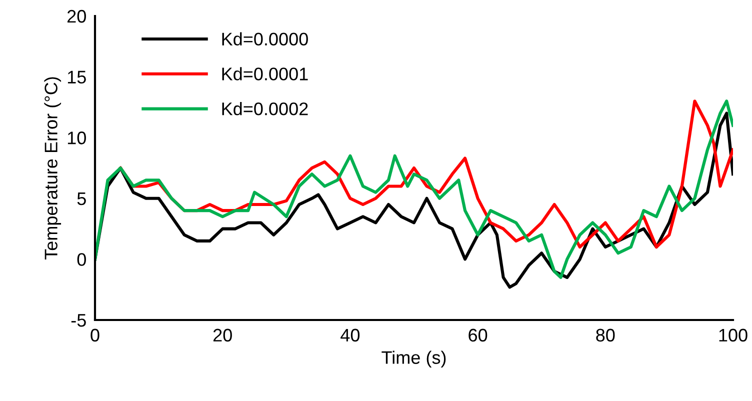 The height and width of the screenshot is (401, 752). What do you see at coordinates (78, 320) in the screenshot?
I see `y-tick-label: -5` at bounding box center [78, 320].